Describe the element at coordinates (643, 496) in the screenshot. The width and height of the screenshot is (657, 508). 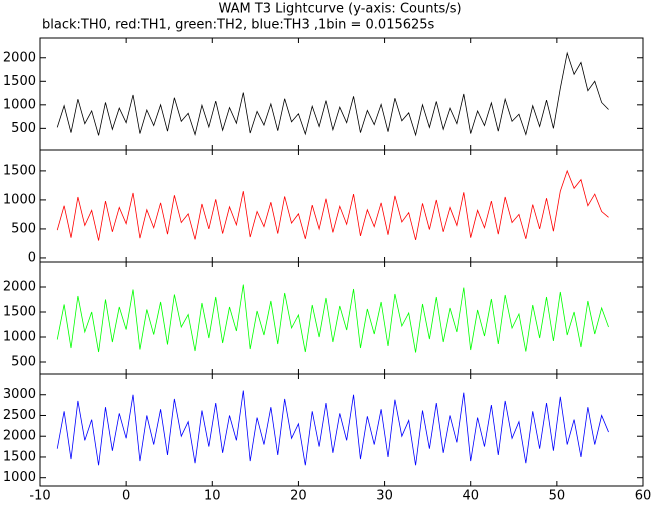
I see `x-tick-label: 60` at that location.